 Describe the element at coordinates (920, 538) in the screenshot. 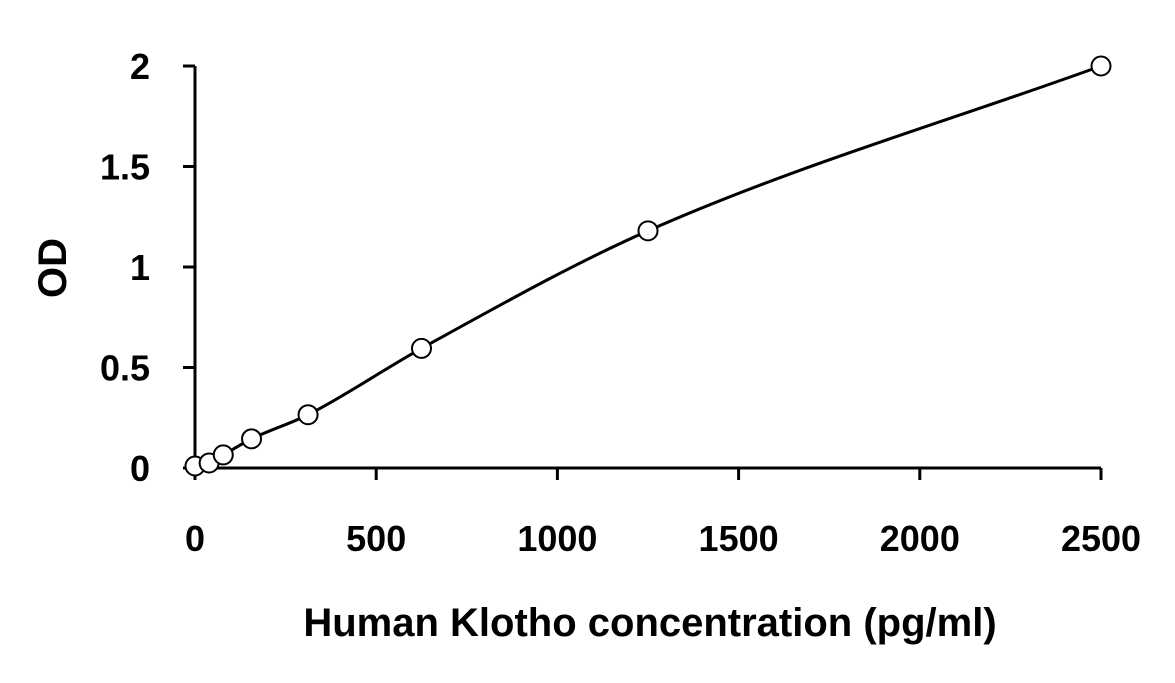

I see `x-tick-label: 2000` at that location.